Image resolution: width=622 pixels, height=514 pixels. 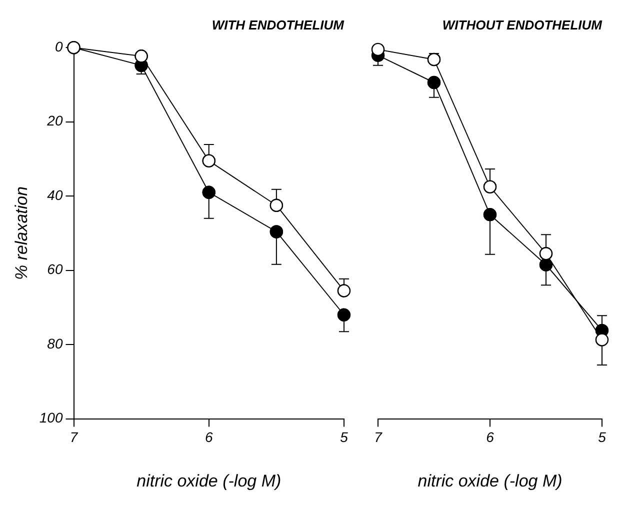 I want to click on chart-title: WITHOUT ENDOTHELIUM, so click(x=523, y=24).